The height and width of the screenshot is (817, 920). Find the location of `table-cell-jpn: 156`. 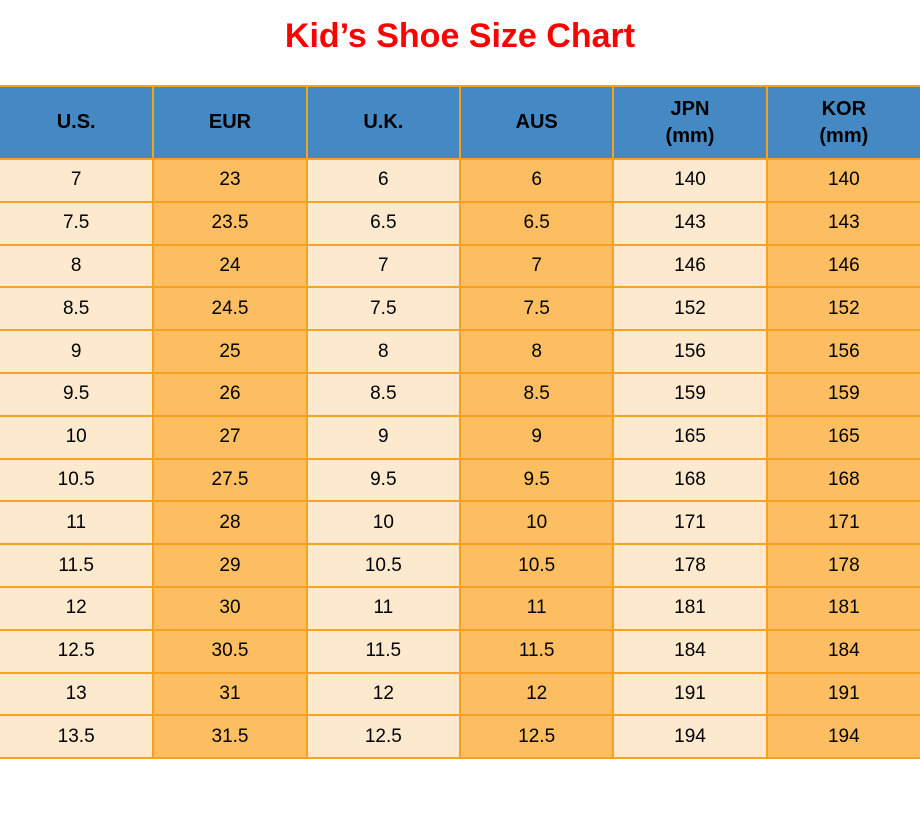

table-cell-jpn: 156 is located at coordinates (690, 351).